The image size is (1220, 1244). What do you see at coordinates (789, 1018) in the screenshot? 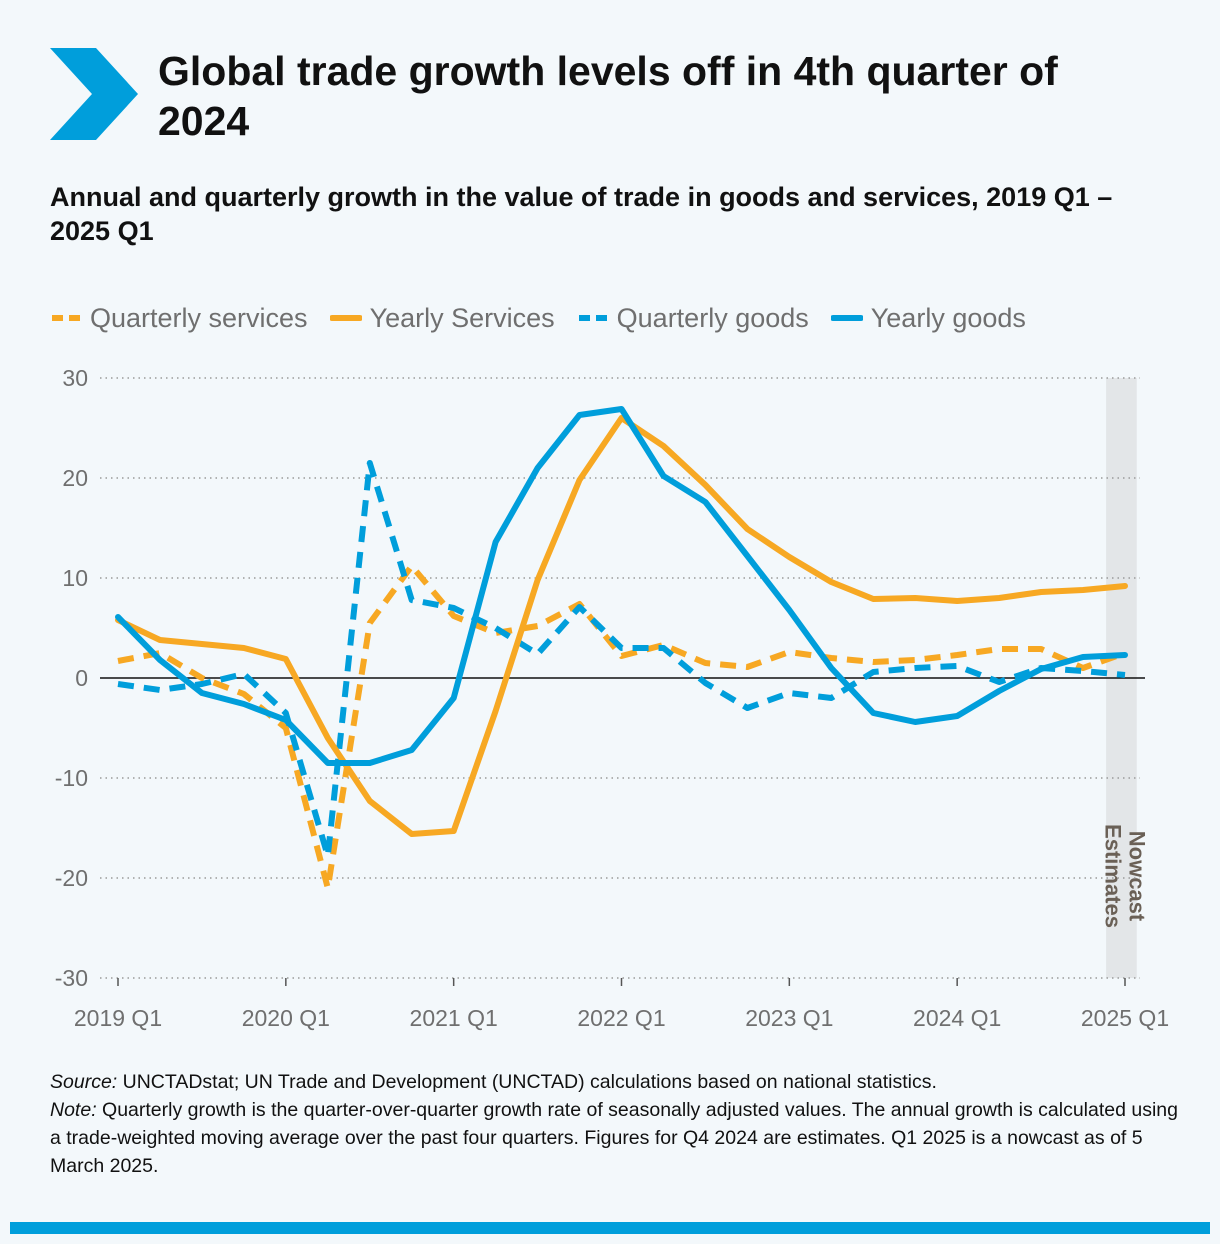
I see `x-tick-label: 2023 Q1` at bounding box center [789, 1018].